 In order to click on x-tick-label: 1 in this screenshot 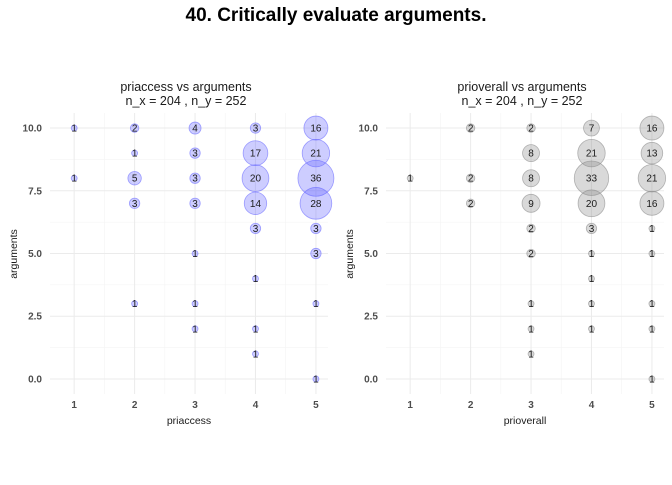, I will do `click(410, 405)`.